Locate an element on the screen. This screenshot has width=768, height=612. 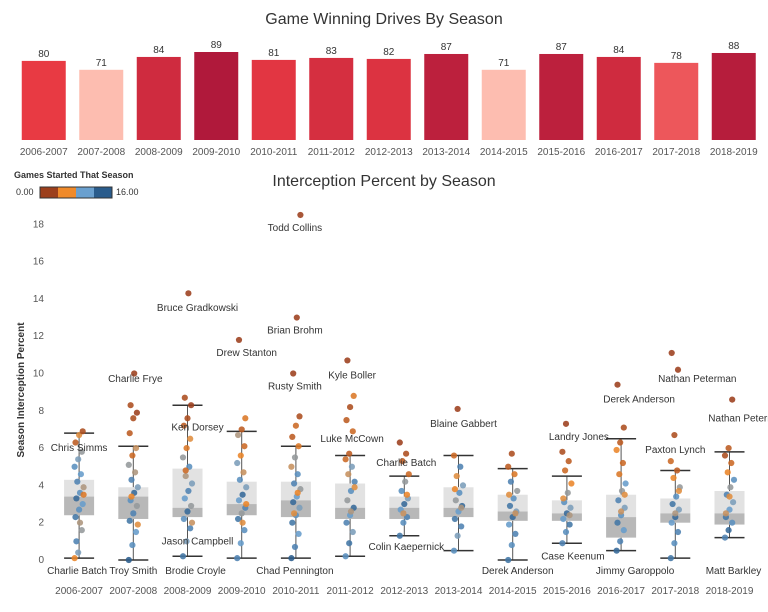
scatter-category-label: 2010-2011 is located at coordinates (296, 591).